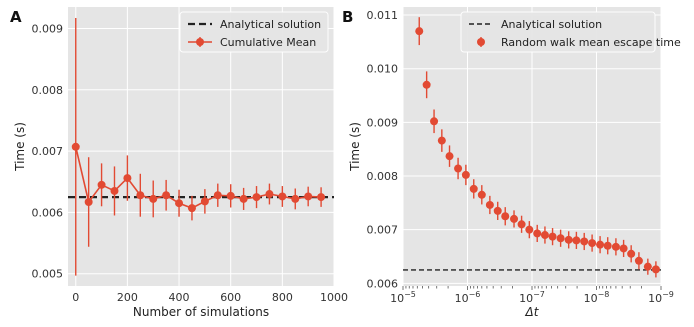 The width and height of the screenshot is (694, 327). I want to click on x-tick-label: 10⁻⁹, so click(661, 297).